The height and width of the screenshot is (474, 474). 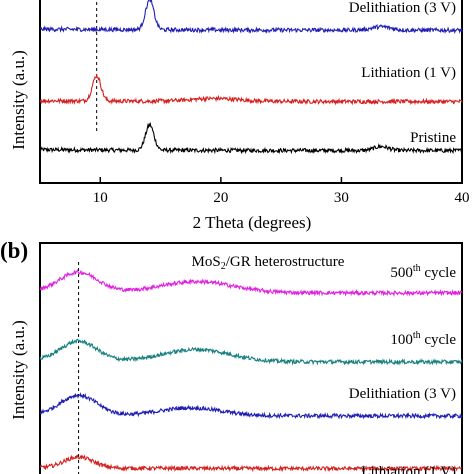 What do you see at coordinates (252, 222) in the screenshot?
I see `panel-a-x-axis-label: 2 Theta (degrees)` at bounding box center [252, 222].